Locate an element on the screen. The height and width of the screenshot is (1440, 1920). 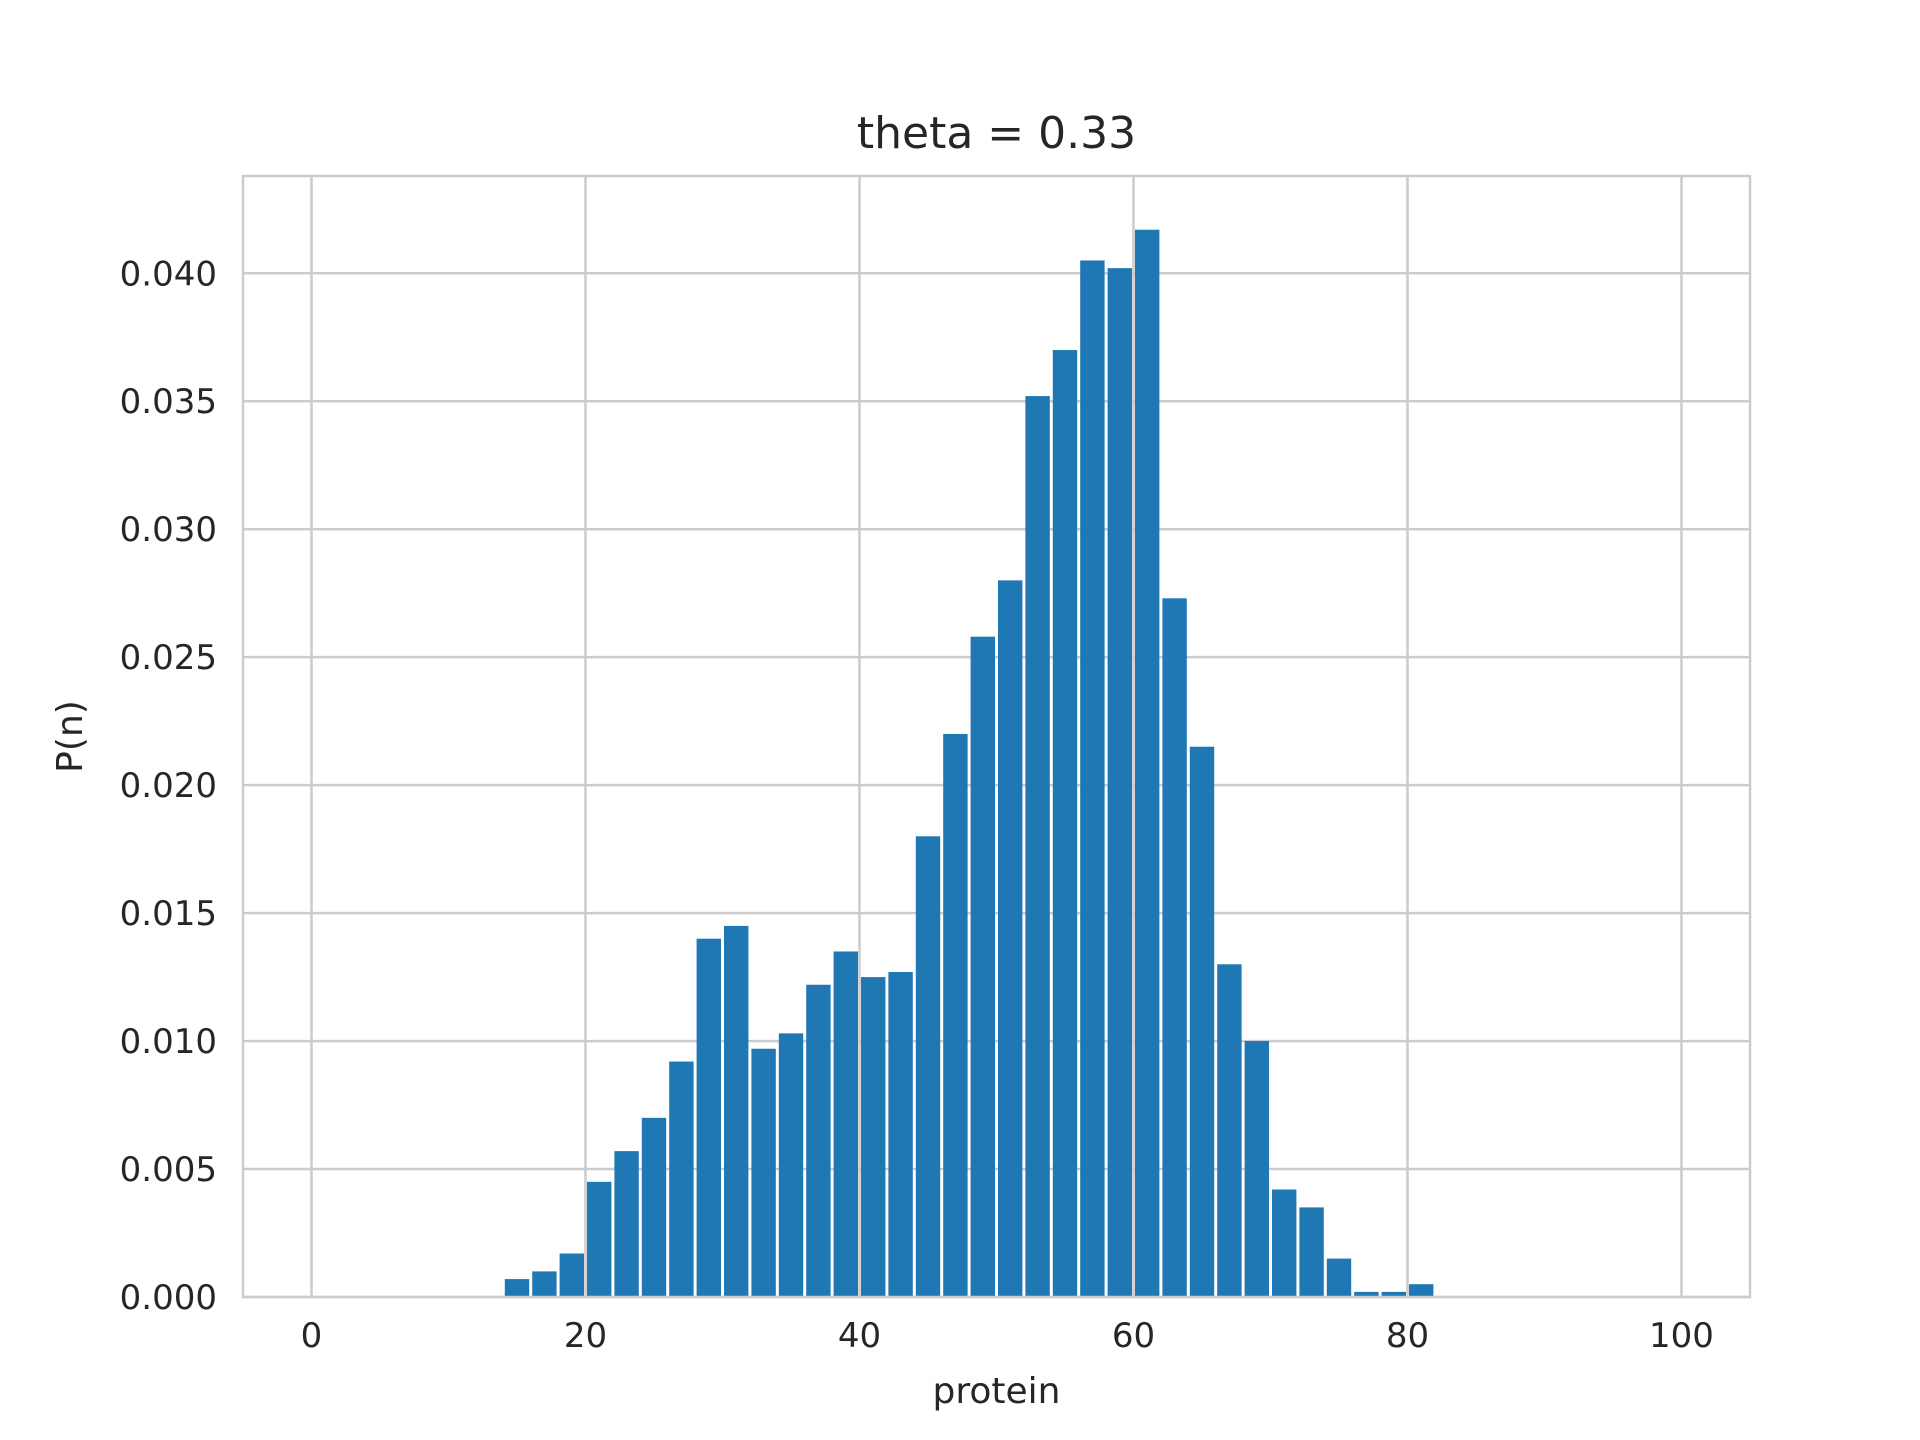
x-tick-labels: 0 20 40 60 80 100 is located at coordinates (1007, 1336).